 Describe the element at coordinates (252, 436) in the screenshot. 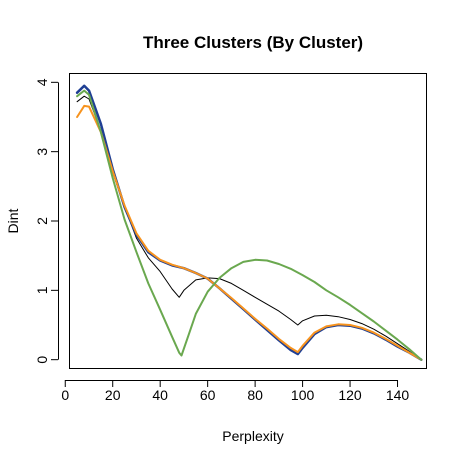

I see `x-axis-label: Perplexity` at that location.